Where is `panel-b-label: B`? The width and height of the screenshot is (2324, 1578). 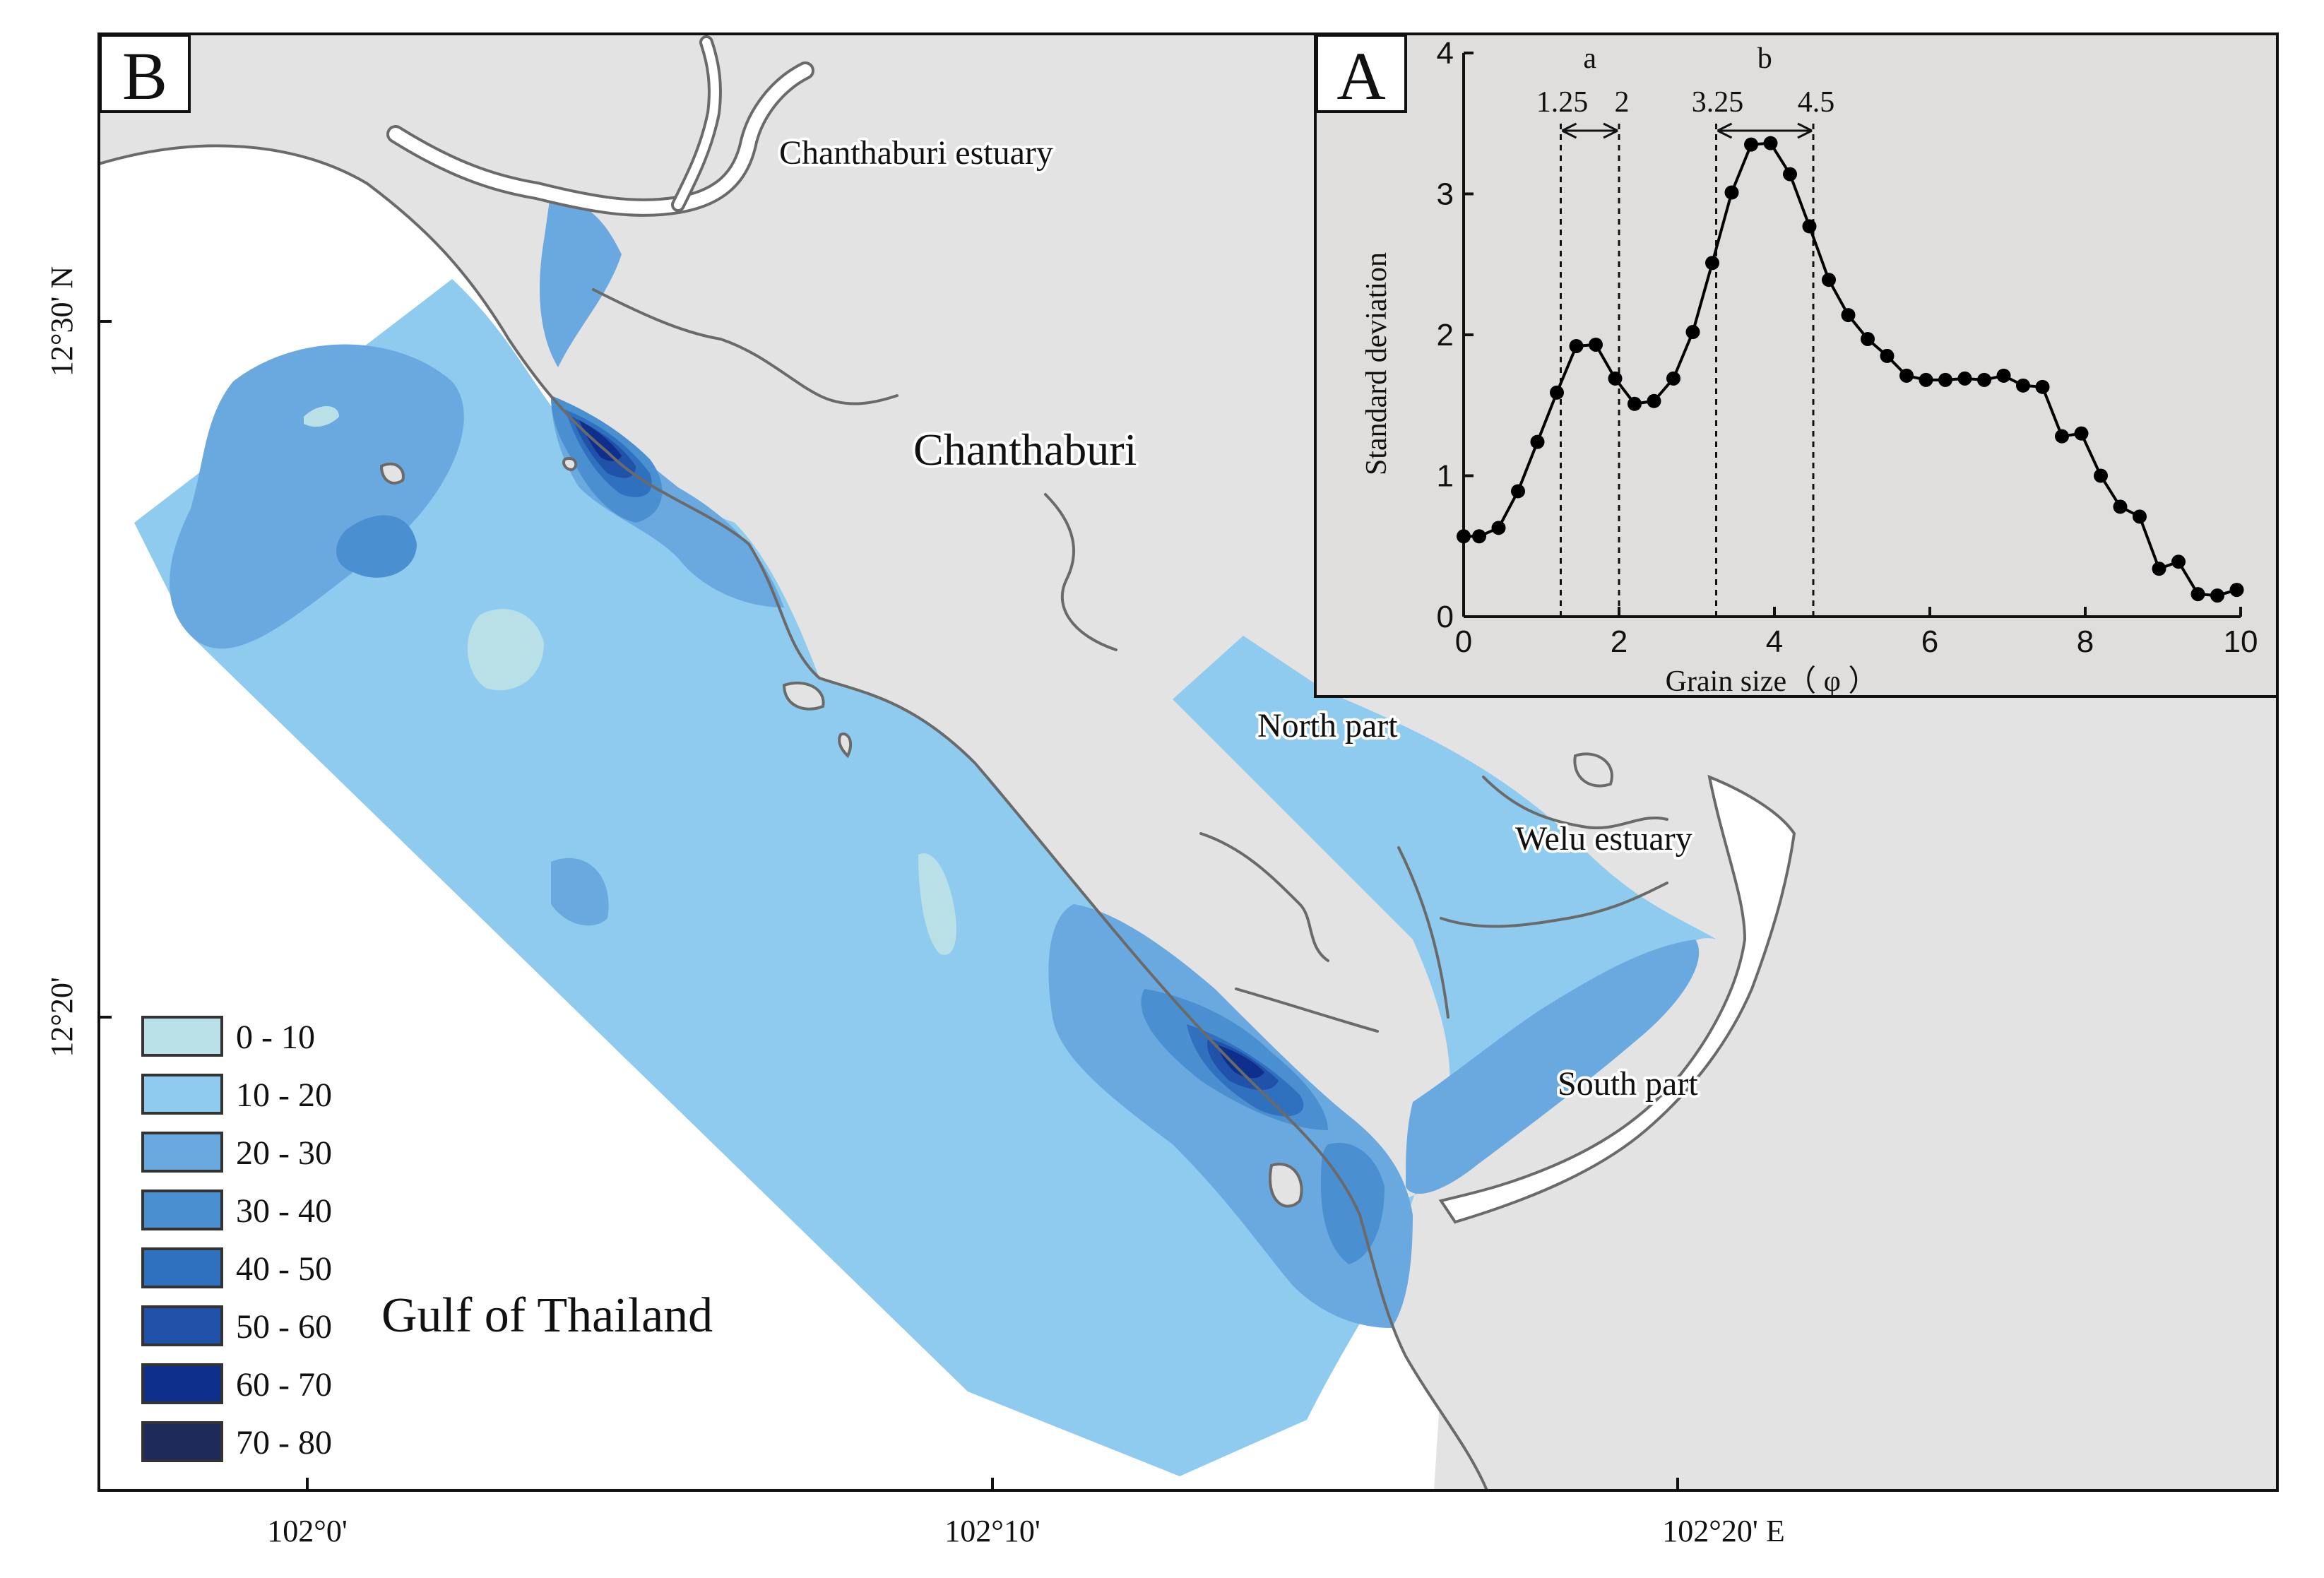
panel-b-label: B is located at coordinates (145, 74).